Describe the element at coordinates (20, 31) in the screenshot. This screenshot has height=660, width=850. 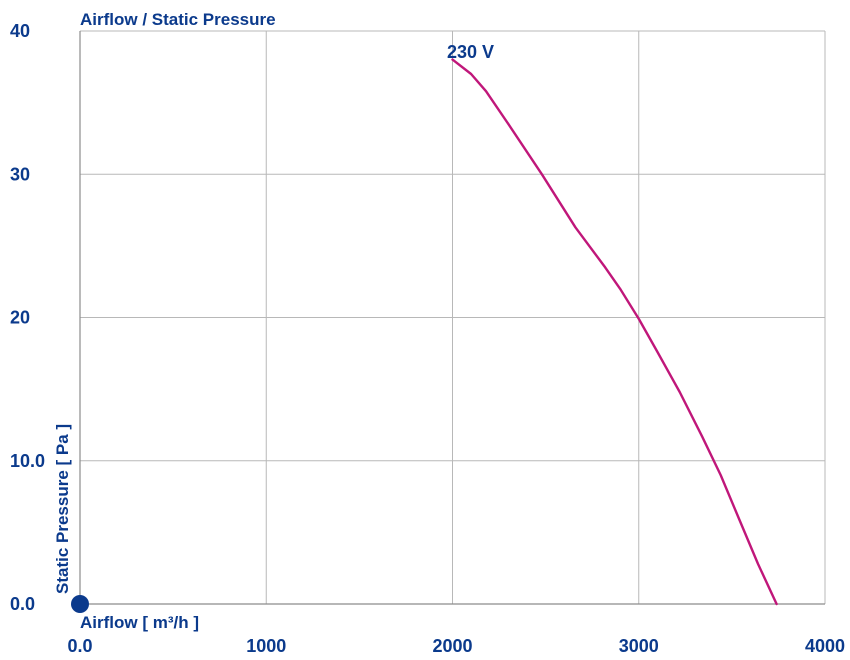
I see `y-tick-label: 40` at that location.